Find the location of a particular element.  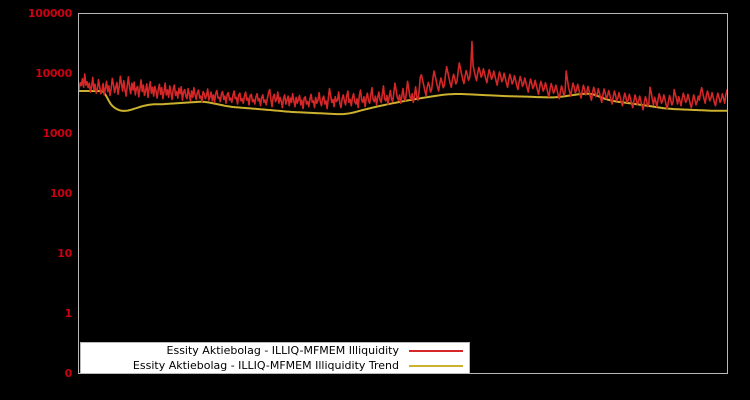

legend-swatch-illiquidity is located at coordinates (436, 350).